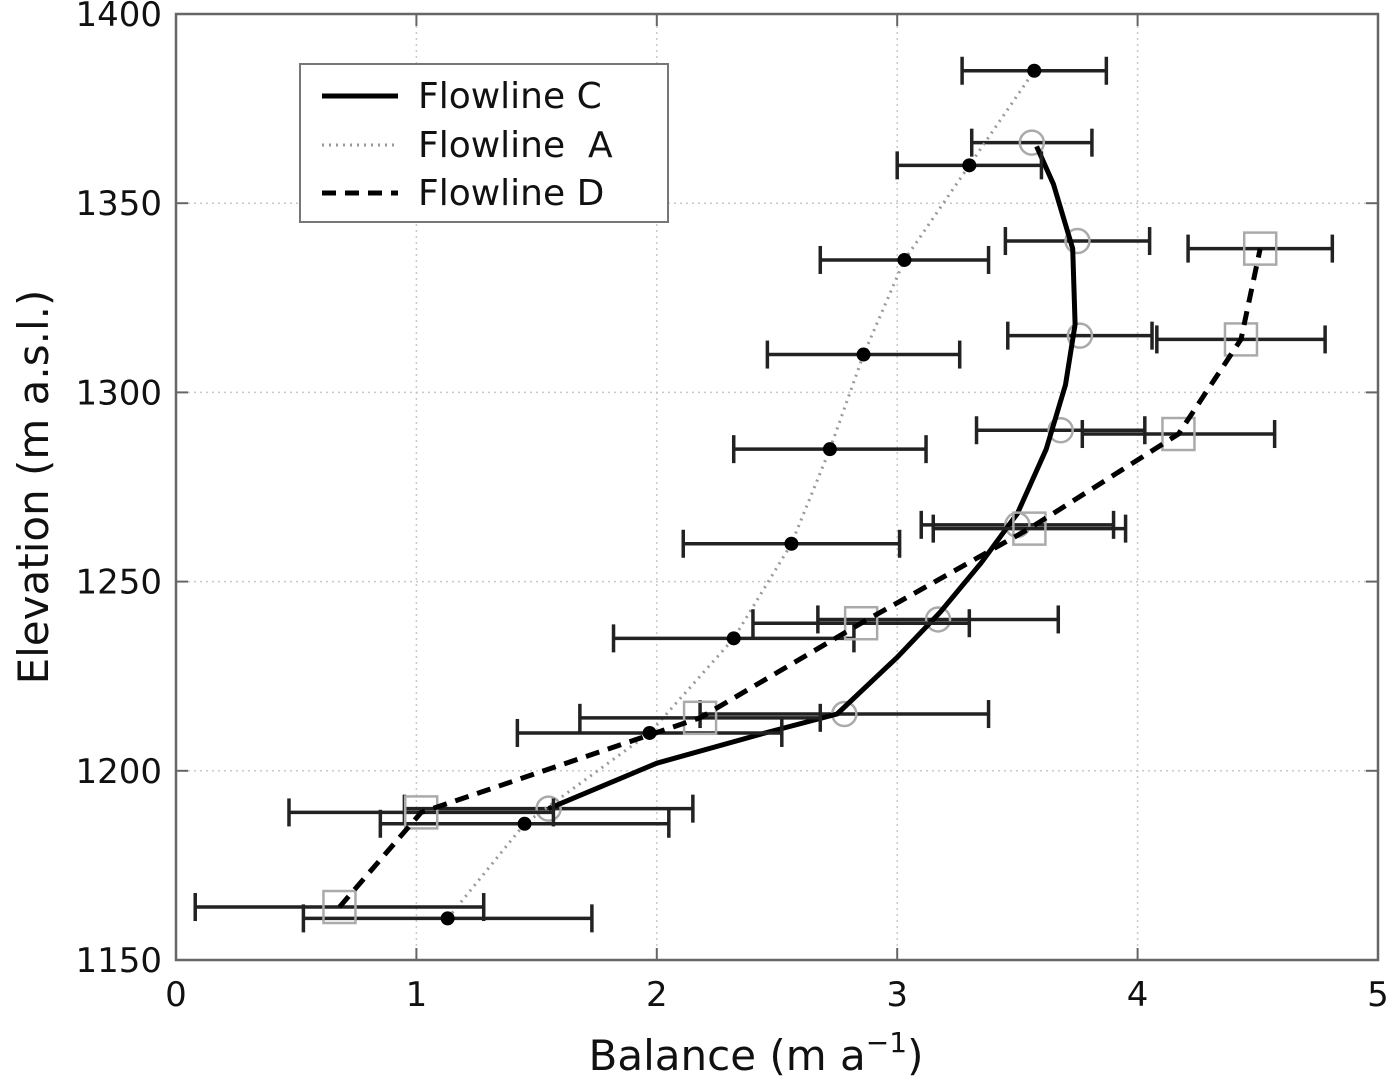 The height and width of the screenshot is (1092, 1400). What do you see at coordinates (897, 995) in the screenshot?
I see `x-tick-label: 3` at bounding box center [897, 995].